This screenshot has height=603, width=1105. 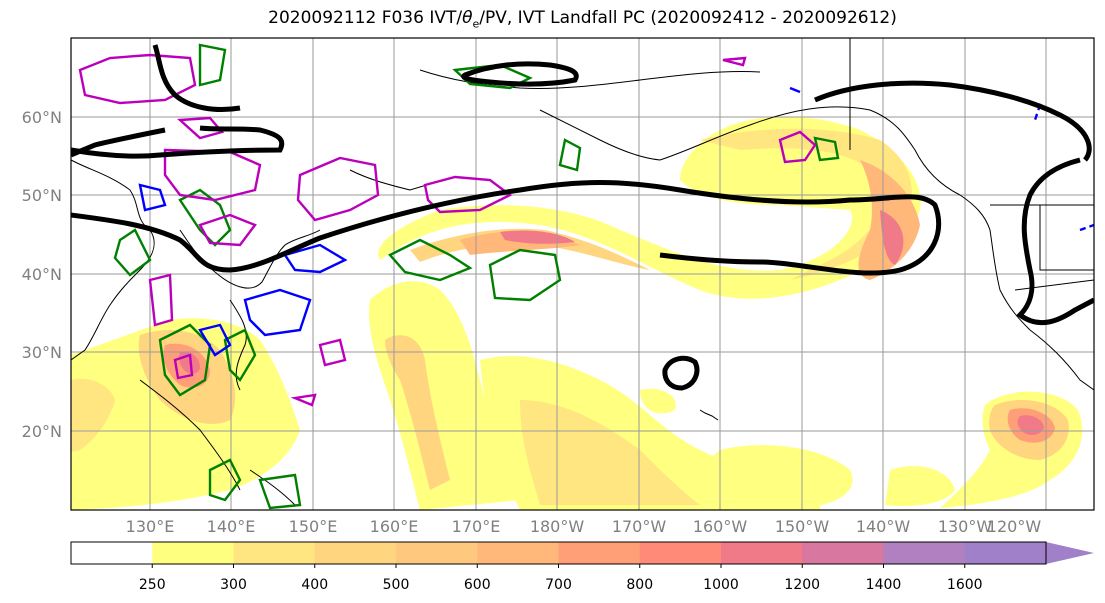 What do you see at coordinates (42, 431) in the screenshot?
I see `lat-label: 20°N` at bounding box center [42, 431].